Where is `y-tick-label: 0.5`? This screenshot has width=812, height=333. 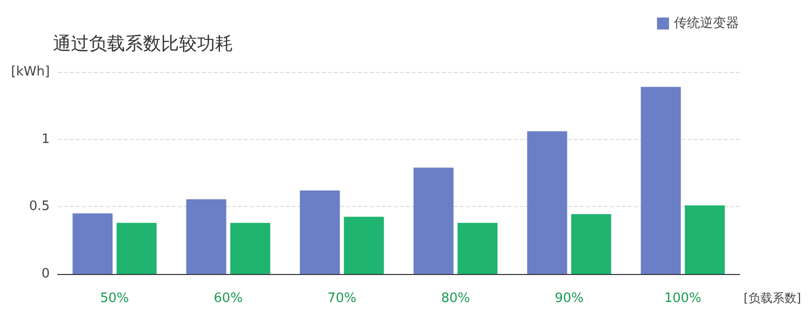
y-tick-label: 0.5 is located at coordinates (39, 206).